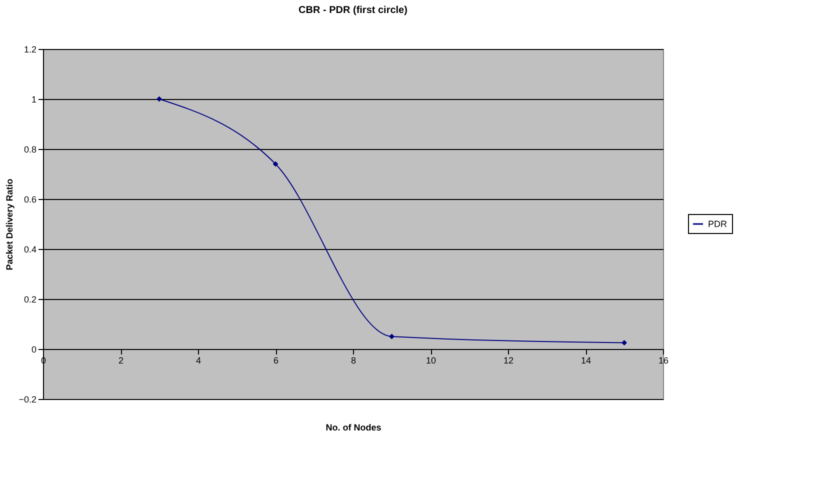 This screenshot has width=828, height=493. Describe the element at coordinates (718, 224) in the screenshot. I see `legend-label: PDR` at that location.